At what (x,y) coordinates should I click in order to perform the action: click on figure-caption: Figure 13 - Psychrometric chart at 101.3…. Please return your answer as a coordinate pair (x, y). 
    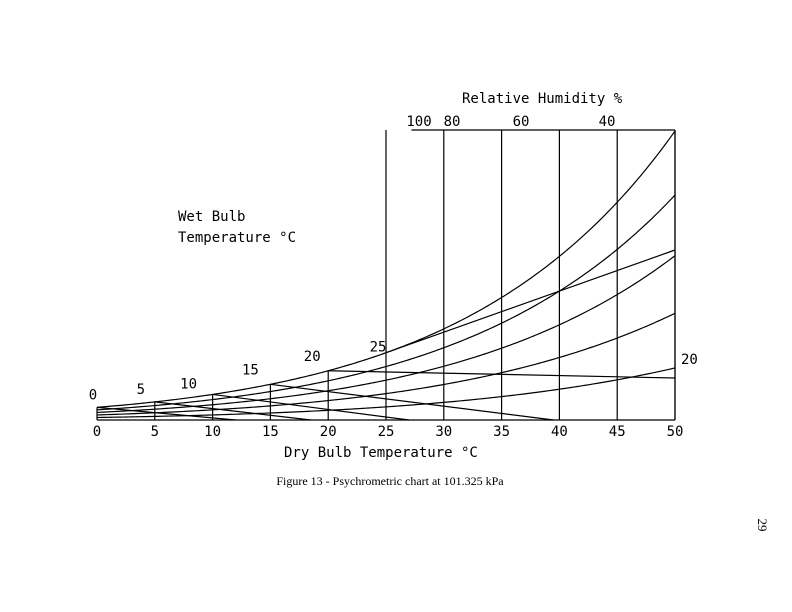
    Looking at the image, I should click on (390, 481).